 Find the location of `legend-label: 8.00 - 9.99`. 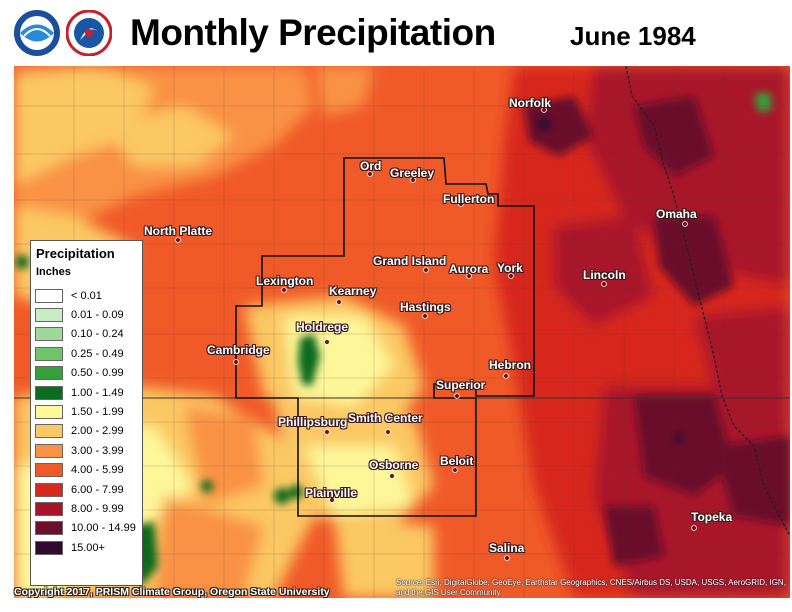

legend-label: 8.00 - 9.99 is located at coordinates (97, 508).